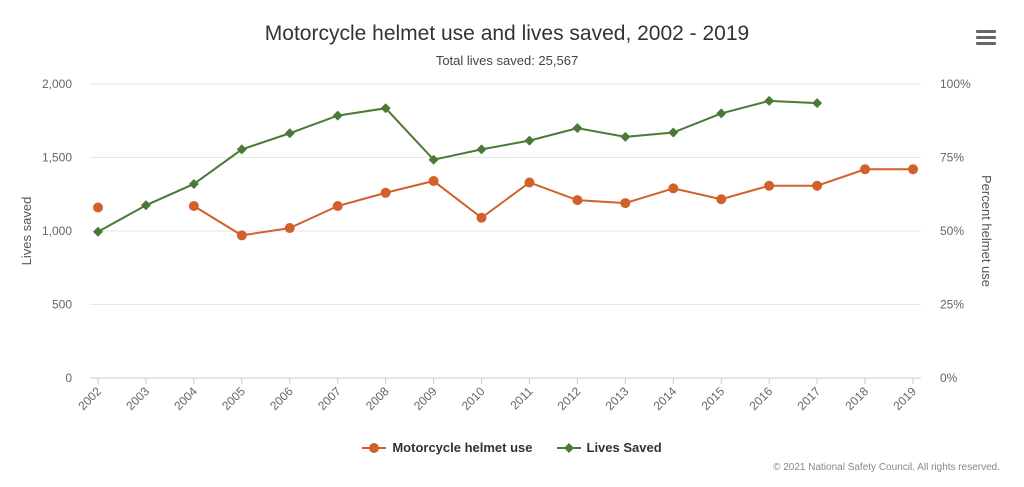 The height and width of the screenshot is (487, 1024). I want to click on y-left-ticks: 0 500 1,000 1,500 2,000, so click(57, 231).